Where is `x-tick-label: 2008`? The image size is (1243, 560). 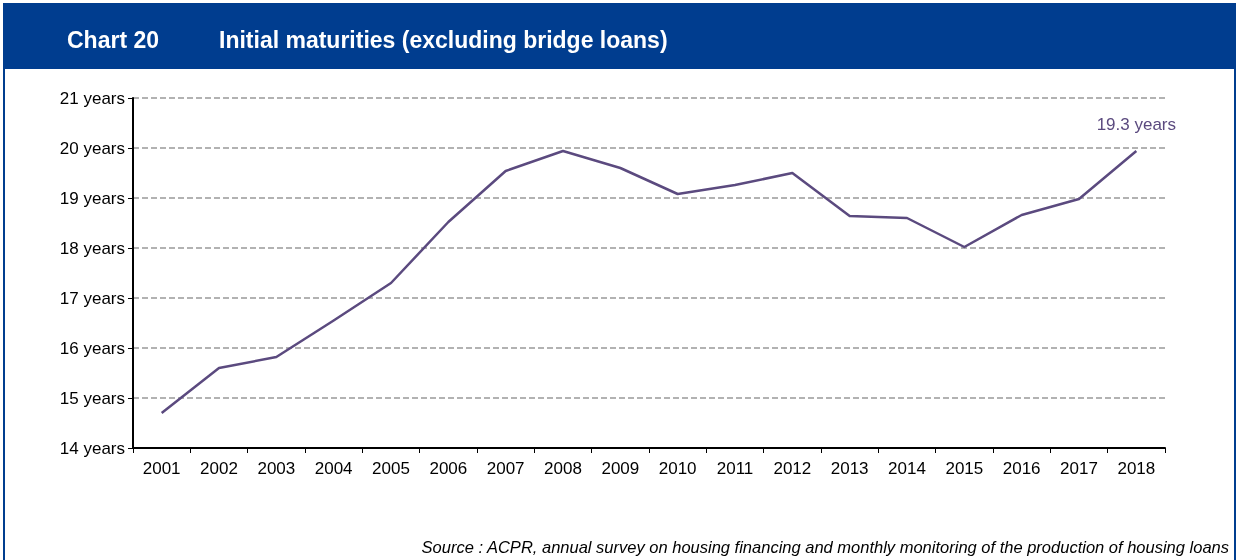
x-tick-label: 2008 is located at coordinates (563, 468).